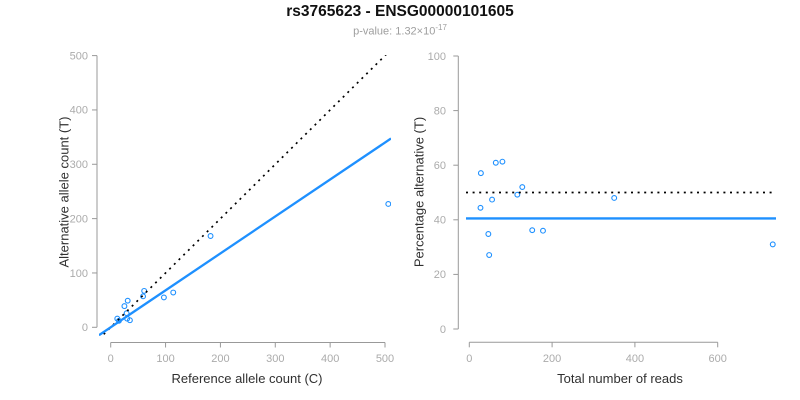 The height and width of the screenshot is (400, 800). What do you see at coordinates (275, 359) in the screenshot?
I see `x-tick-label: 300` at bounding box center [275, 359].